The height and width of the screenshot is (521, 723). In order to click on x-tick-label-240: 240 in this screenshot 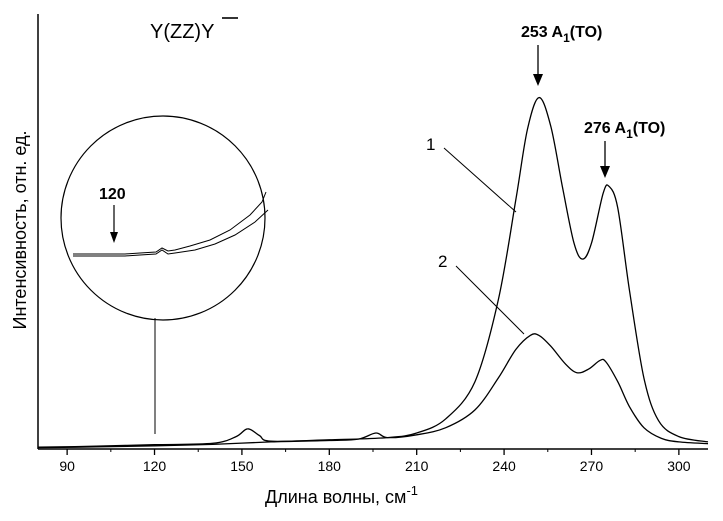, I will do `click(504, 466)`.